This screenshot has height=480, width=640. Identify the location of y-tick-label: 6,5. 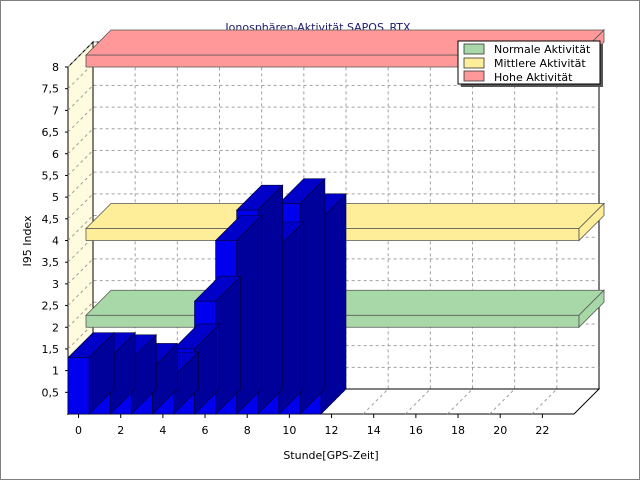
(51, 132).